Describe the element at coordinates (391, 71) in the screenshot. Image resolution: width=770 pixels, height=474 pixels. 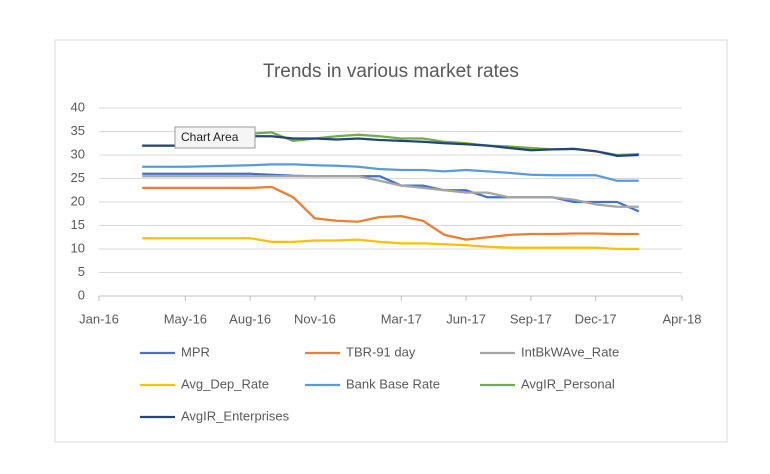
I see `chart-title: Trends in various market rates` at that location.